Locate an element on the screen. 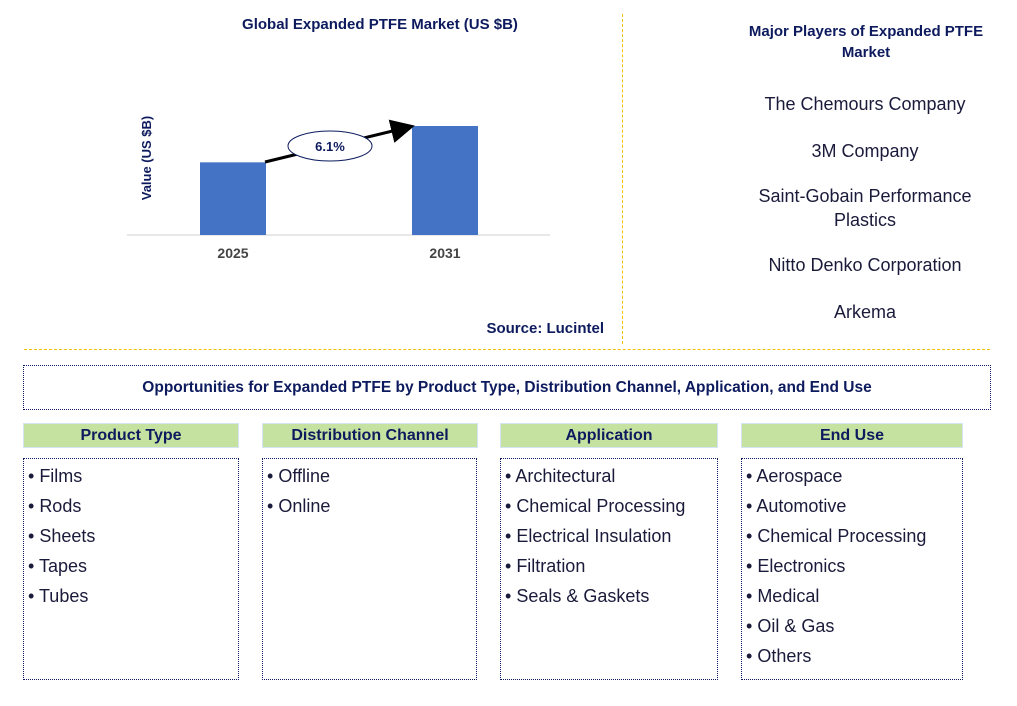 The height and width of the screenshot is (706, 1017). cagr-label: 6.1% is located at coordinates (330, 146).